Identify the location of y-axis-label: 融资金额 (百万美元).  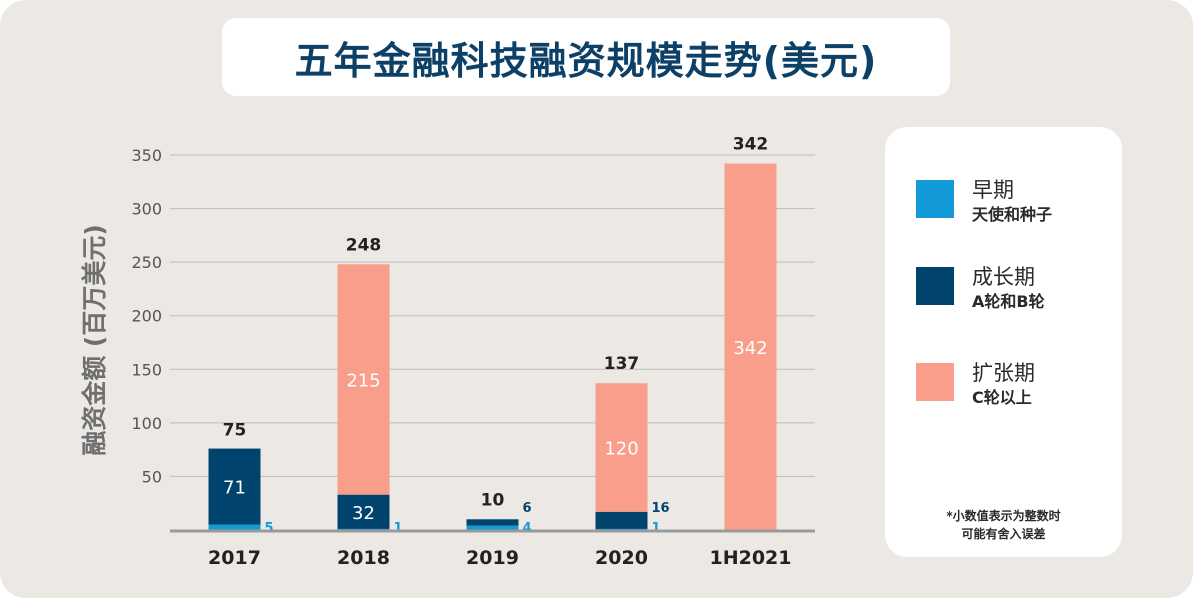
(94, 340).